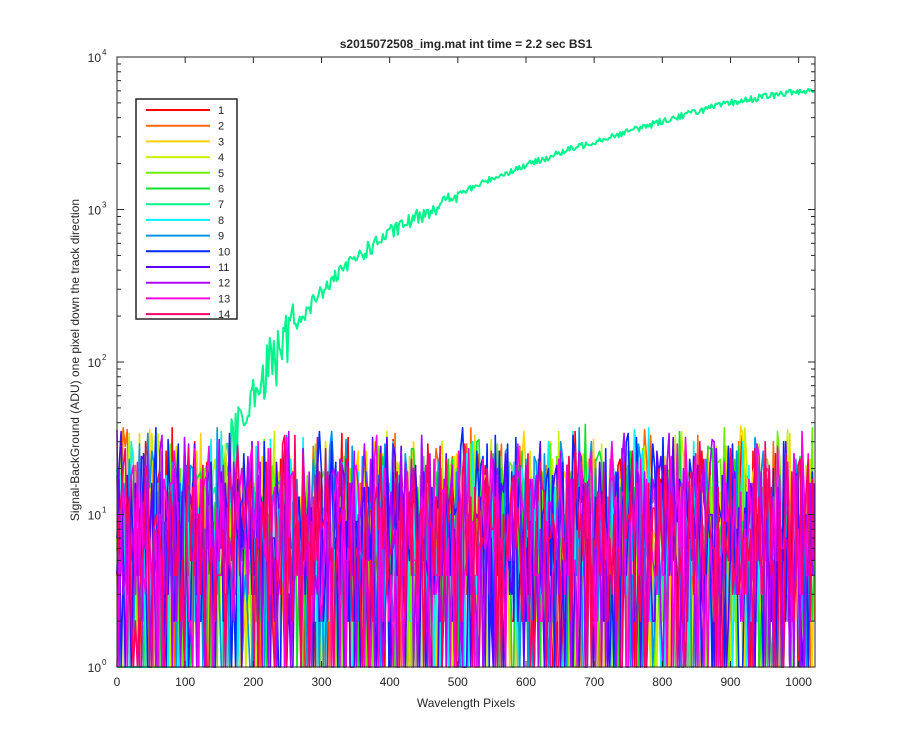 The height and width of the screenshot is (750, 900). What do you see at coordinates (185, 682) in the screenshot?
I see `x-tick-label: 100` at bounding box center [185, 682].